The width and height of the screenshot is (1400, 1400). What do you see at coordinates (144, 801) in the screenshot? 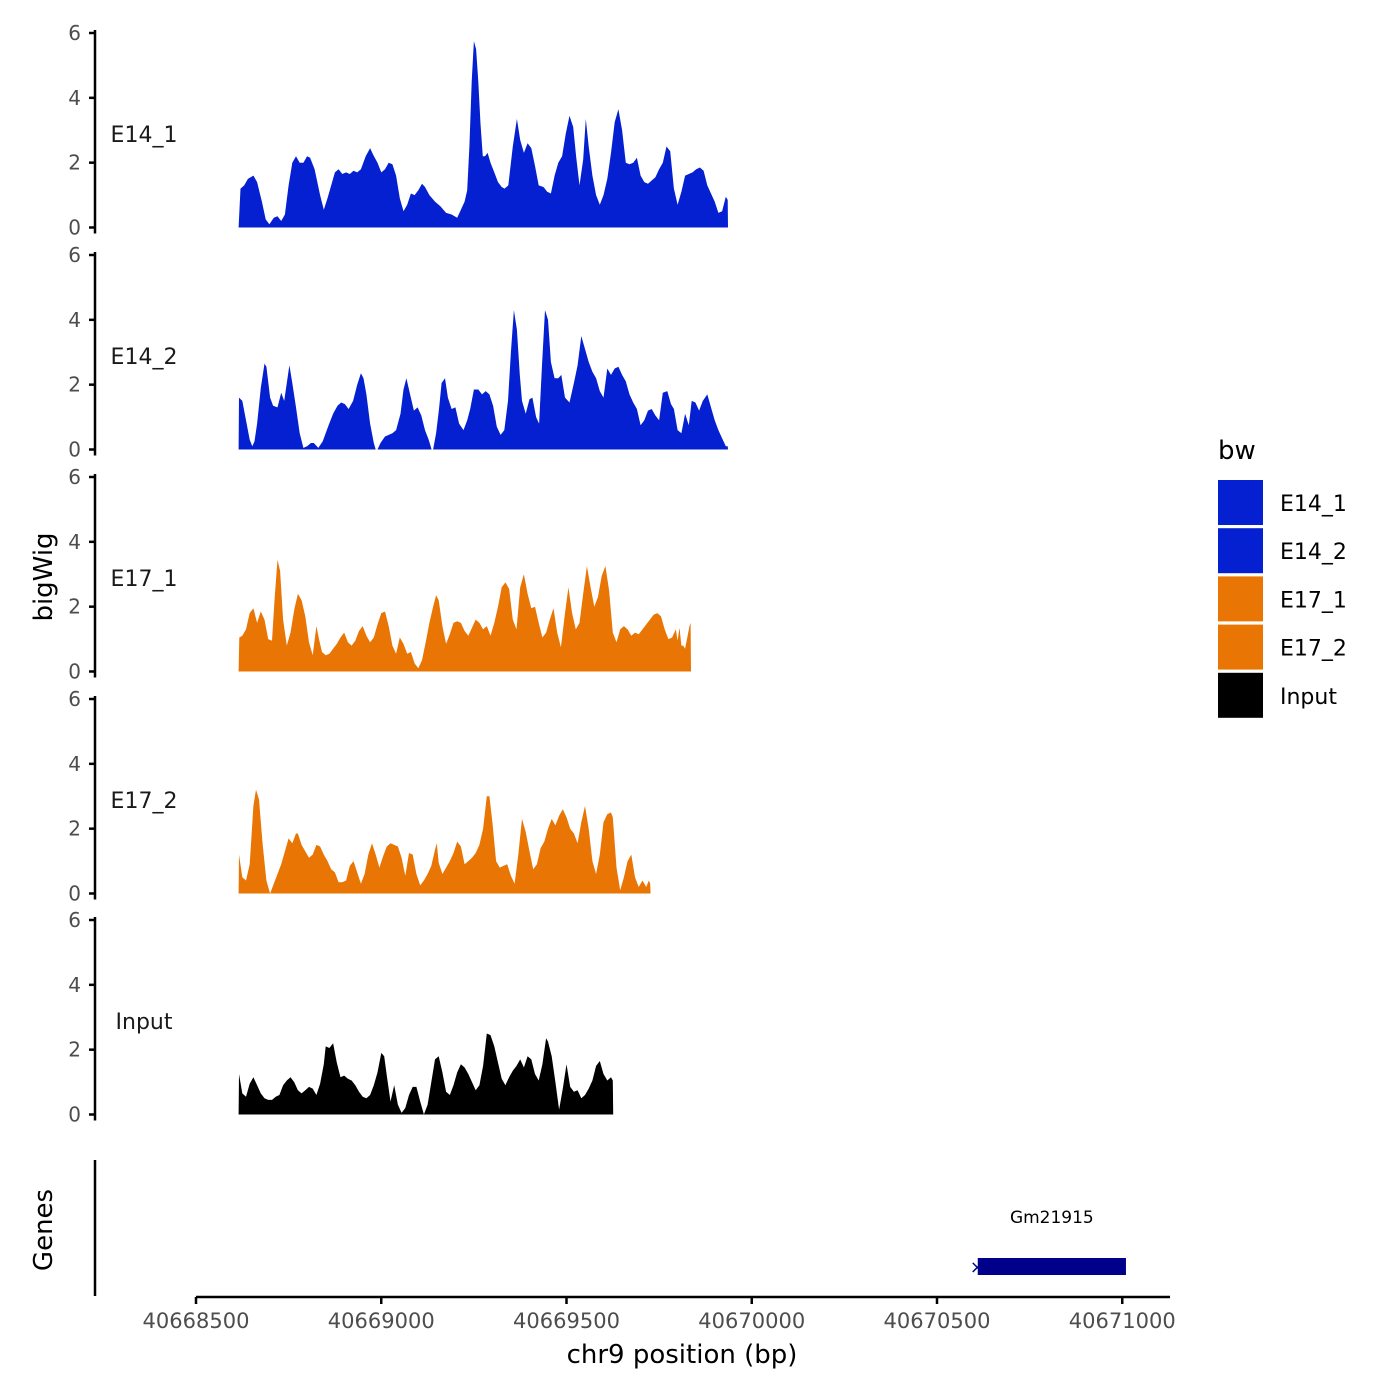
I see `track-label-E17_2: E17_2` at bounding box center [144, 801].